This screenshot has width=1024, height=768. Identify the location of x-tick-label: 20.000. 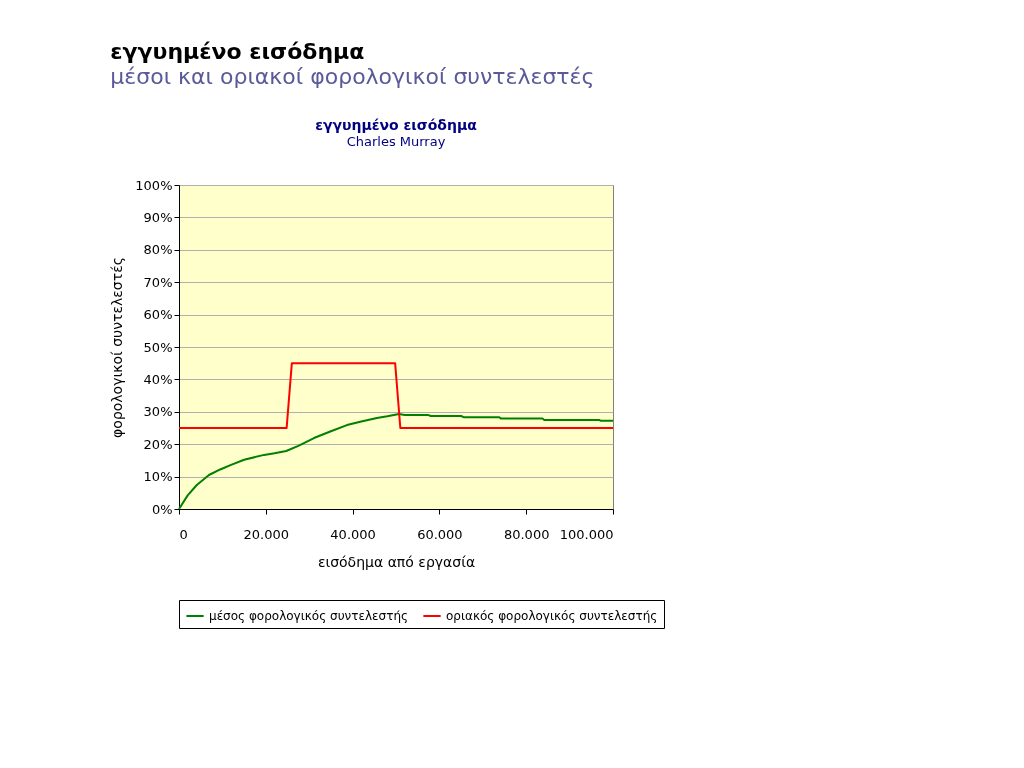
(266, 534).